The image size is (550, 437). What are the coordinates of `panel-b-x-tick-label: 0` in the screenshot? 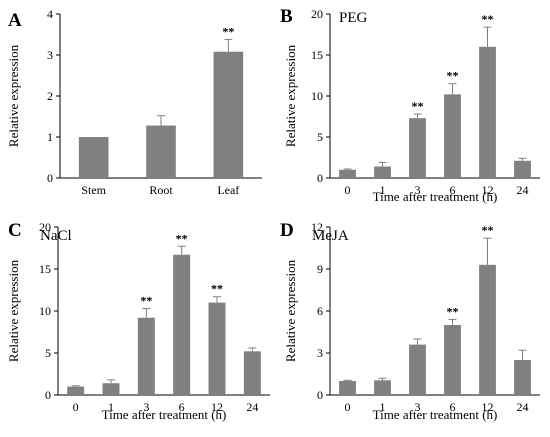 It's located at (348, 190).